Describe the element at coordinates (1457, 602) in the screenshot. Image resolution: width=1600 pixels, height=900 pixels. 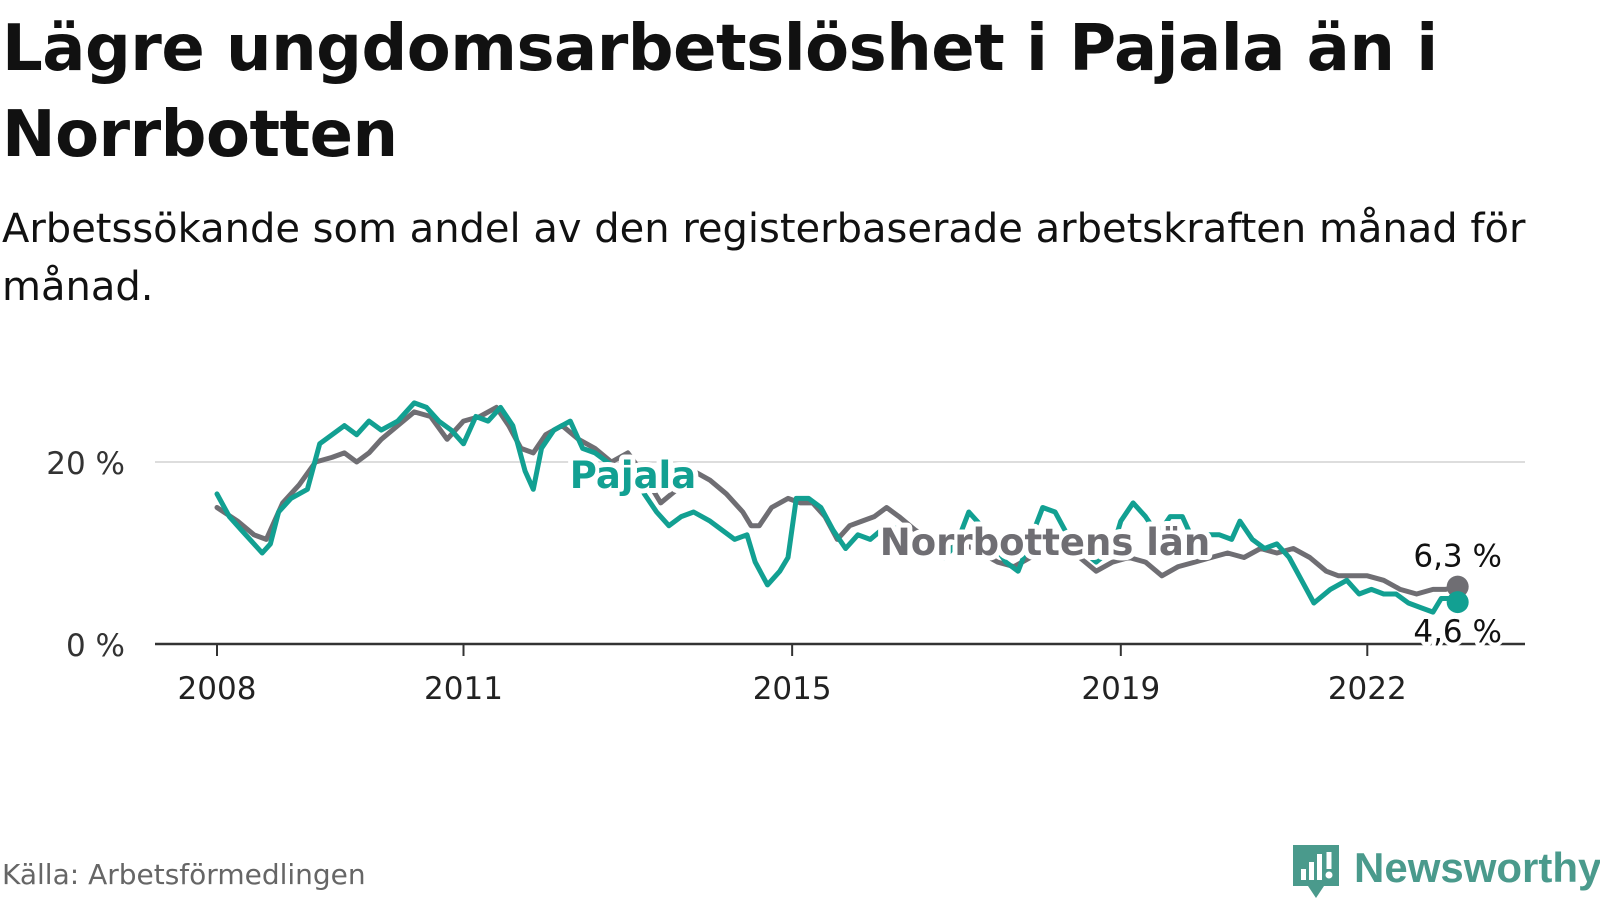
I see `end-point-pajala` at that location.